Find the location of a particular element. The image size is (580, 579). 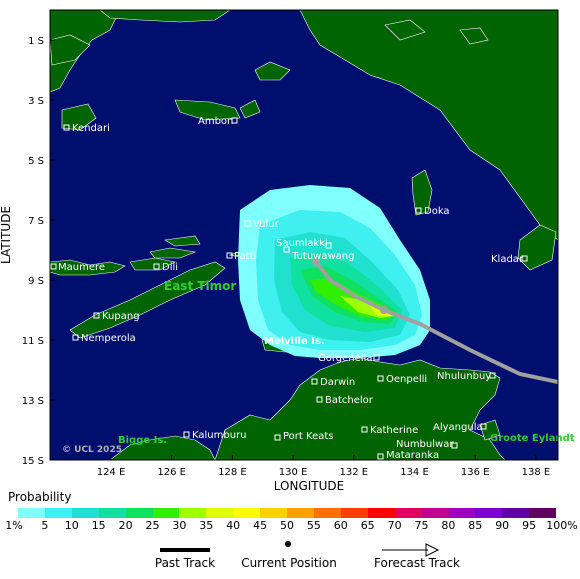

current-position-marker is located at coordinates (384, 310).